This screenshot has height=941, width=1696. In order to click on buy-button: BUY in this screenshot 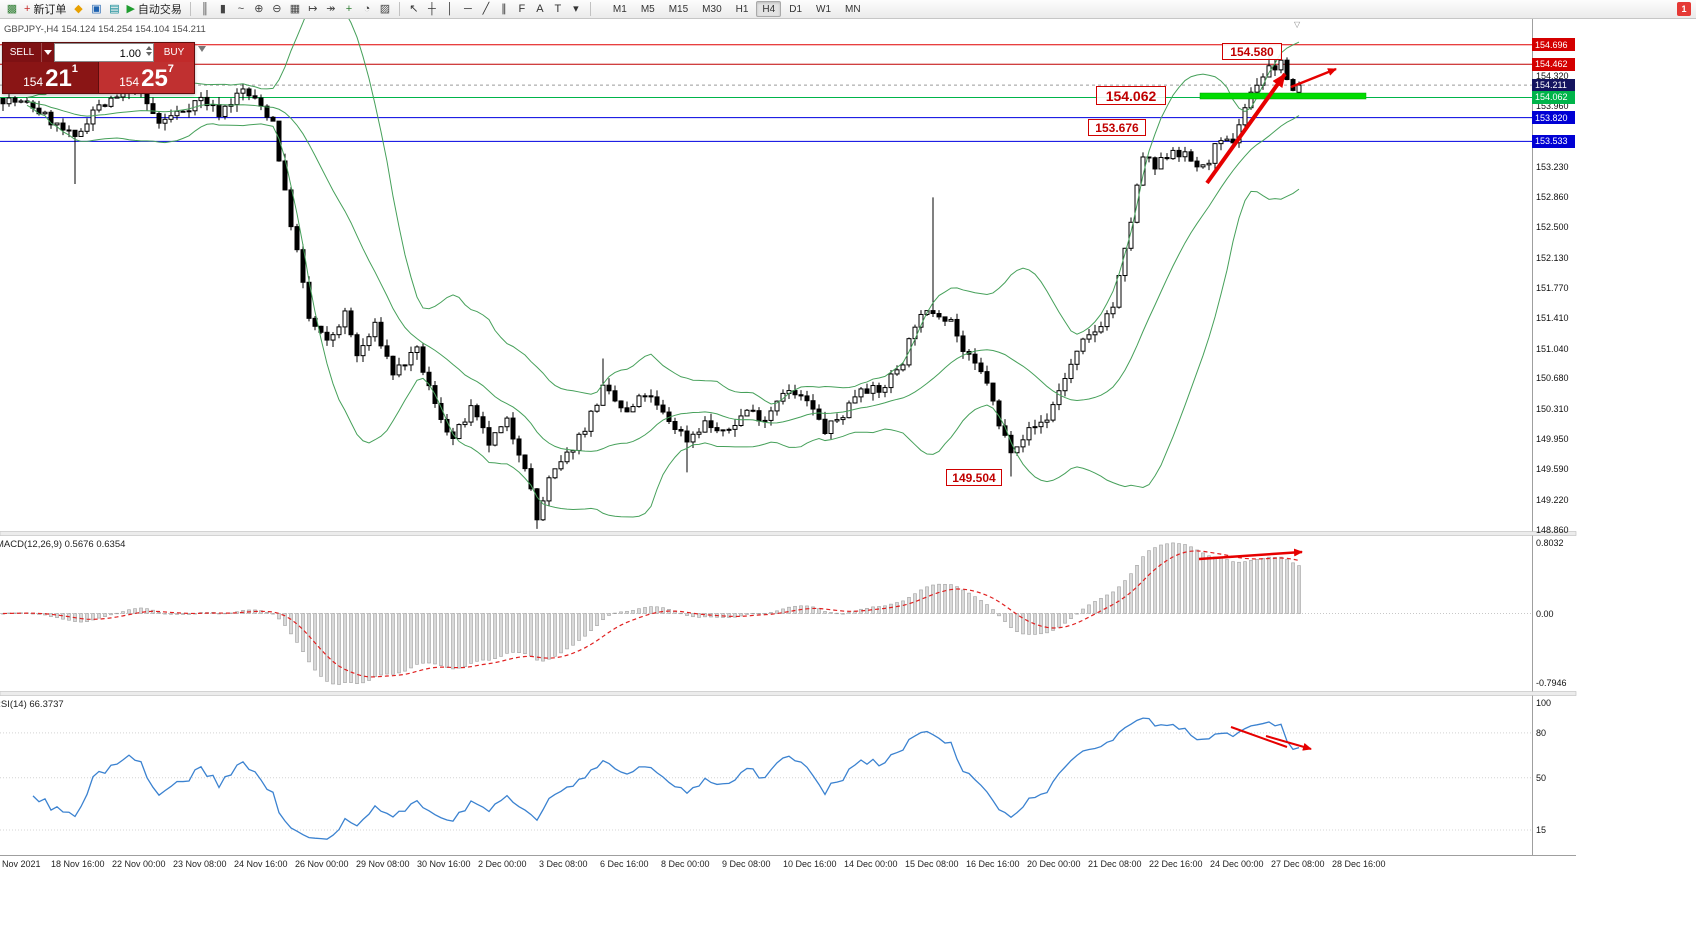, I will do `click(174, 52)`.